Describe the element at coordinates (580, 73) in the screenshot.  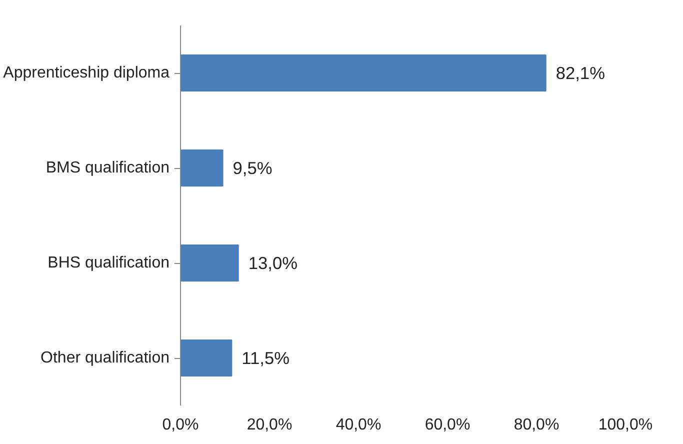
I see `data-label: 82,1%` at that location.